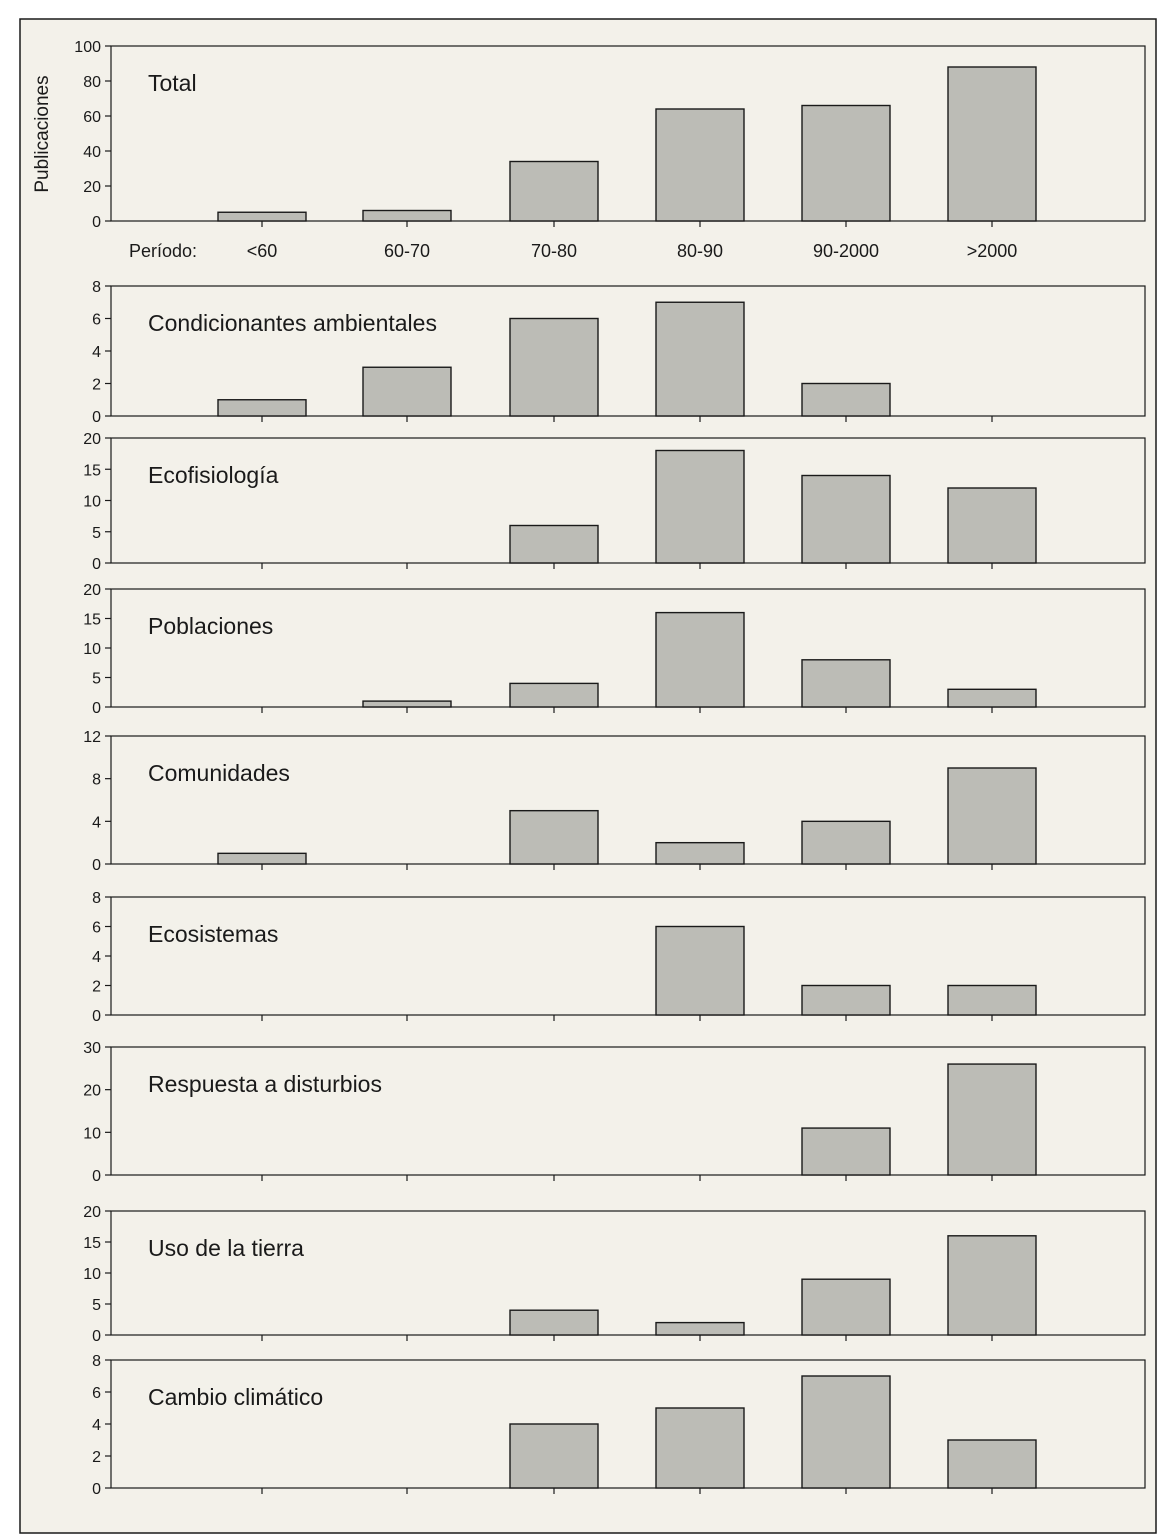 Image resolution: width=1168 pixels, height=1538 pixels. I want to click on y-axis-label: Publicaciones, so click(42, 133).